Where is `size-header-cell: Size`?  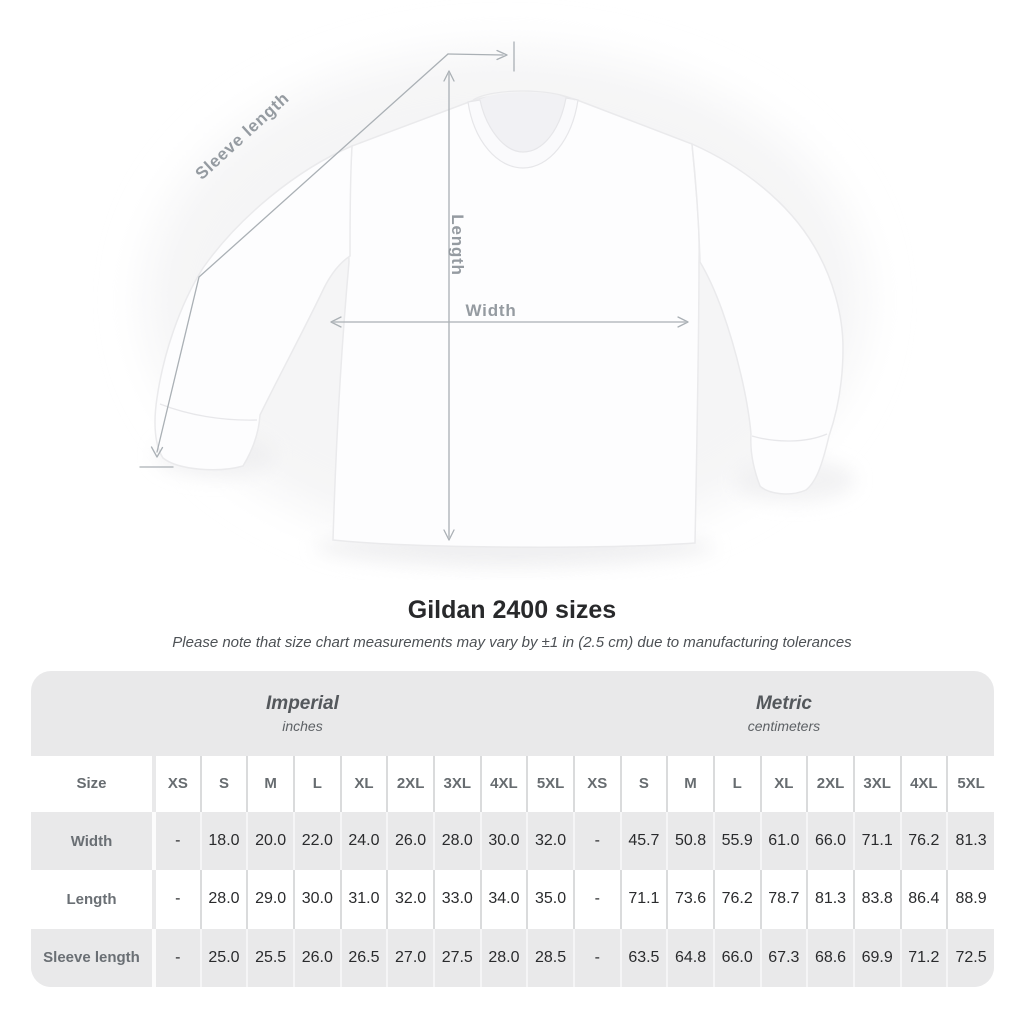 size-header-cell: Size is located at coordinates (91, 784).